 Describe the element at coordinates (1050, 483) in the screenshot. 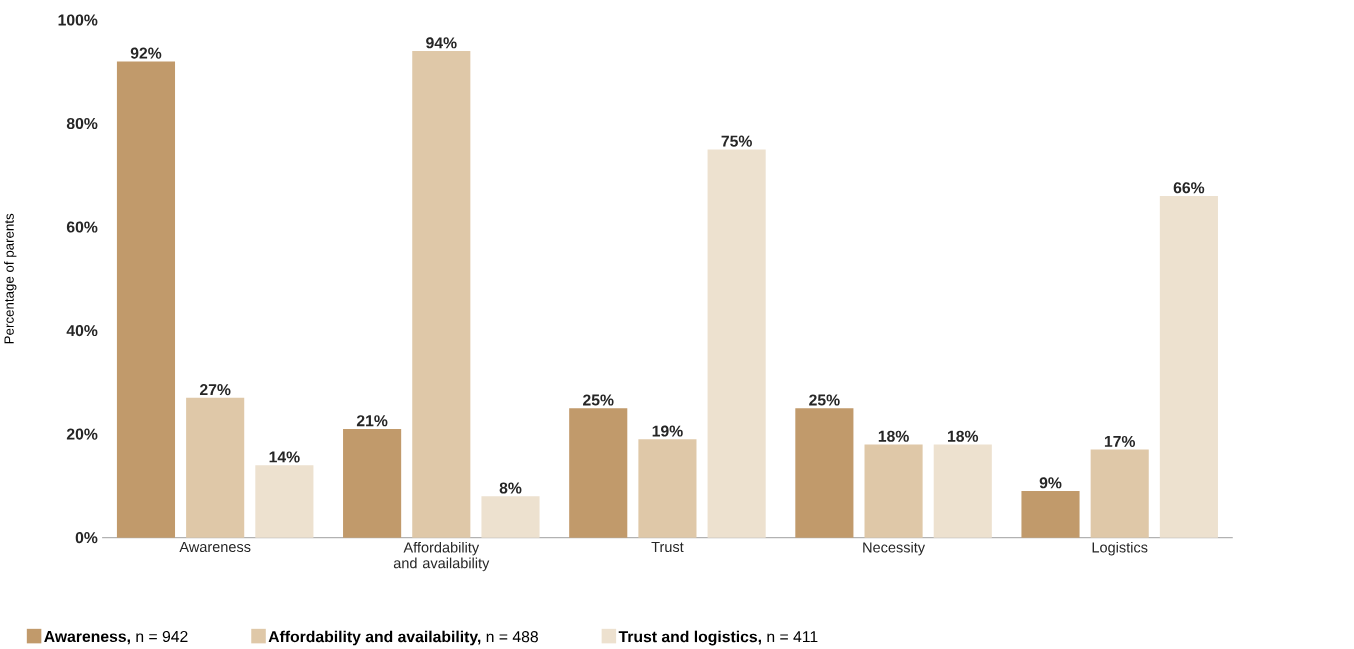

I see `data-label: 9%` at that location.